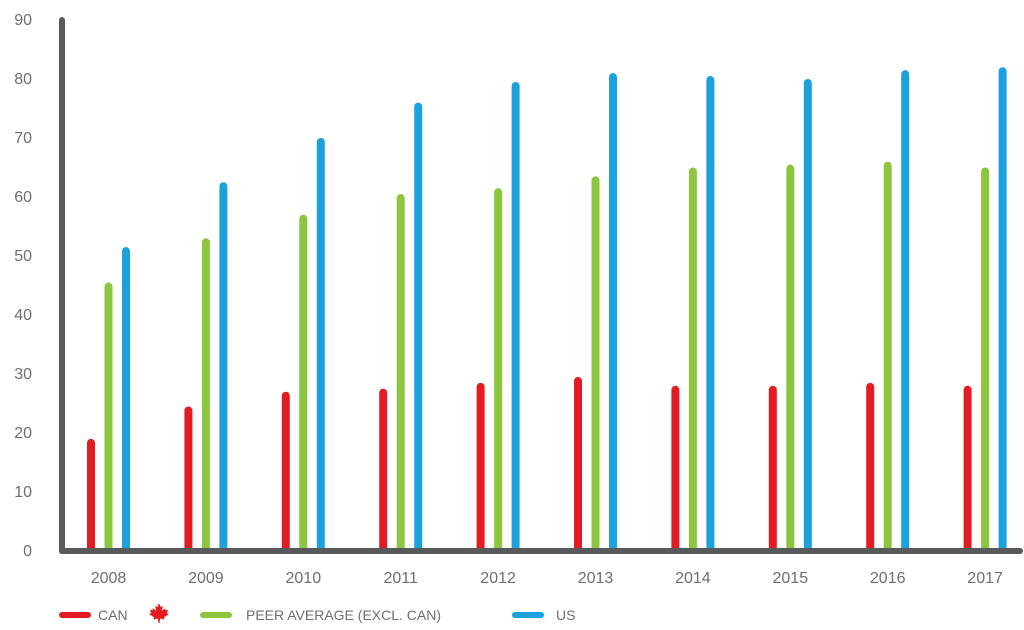  Describe the element at coordinates (23, 197) in the screenshot. I see `y-tick-label: 60` at that location.